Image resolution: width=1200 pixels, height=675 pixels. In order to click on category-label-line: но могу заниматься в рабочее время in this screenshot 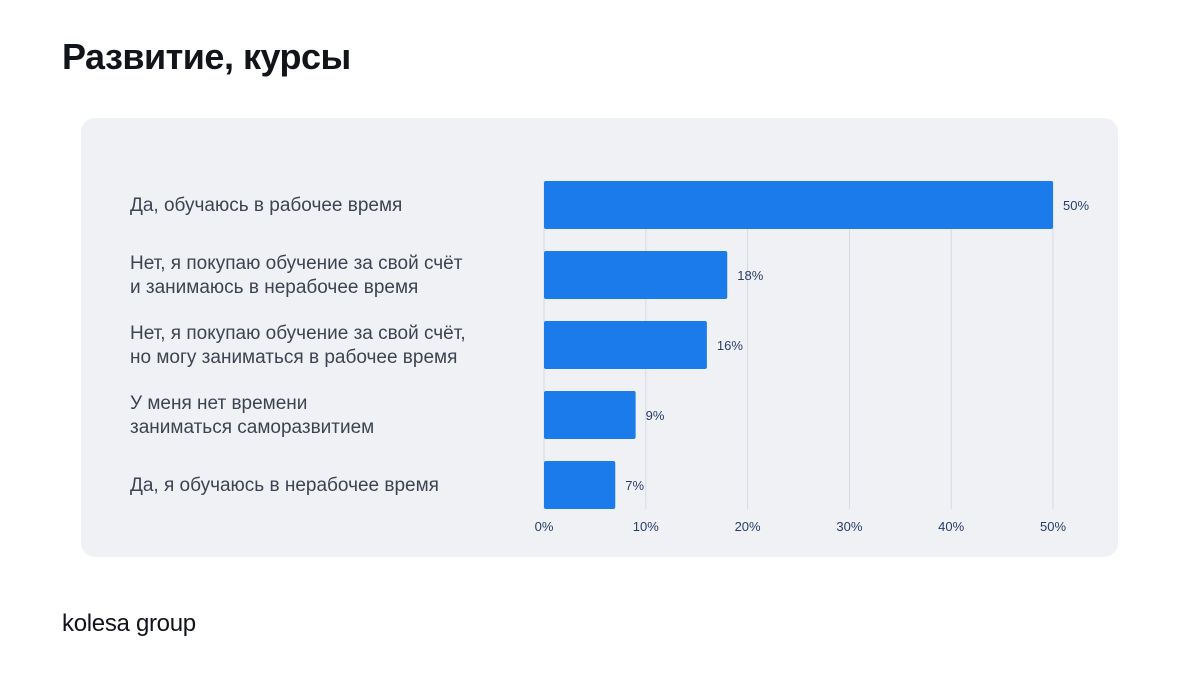, I will do `click(293, 357)`.